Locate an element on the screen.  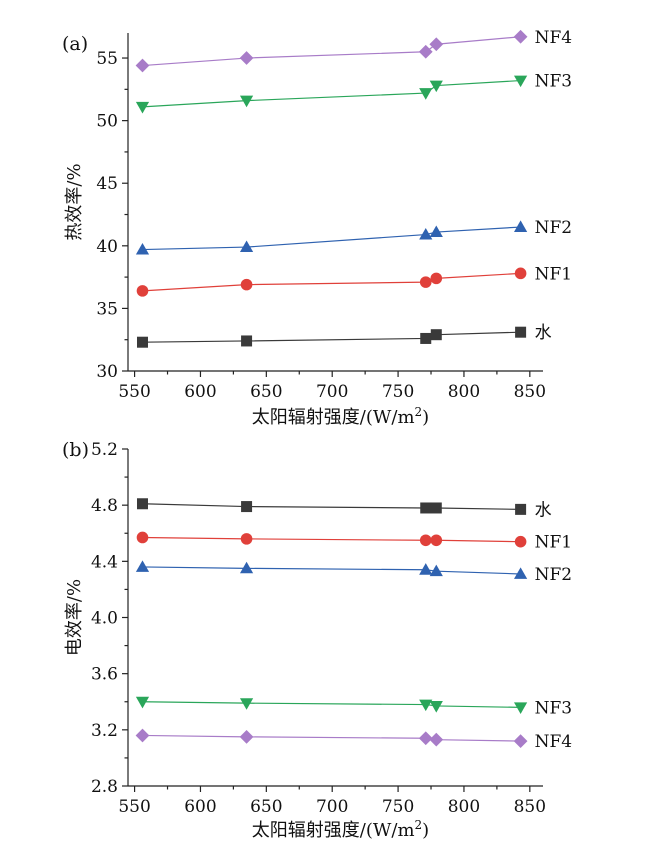
y-tick-label: 50 is located at coordinates (107, 122).